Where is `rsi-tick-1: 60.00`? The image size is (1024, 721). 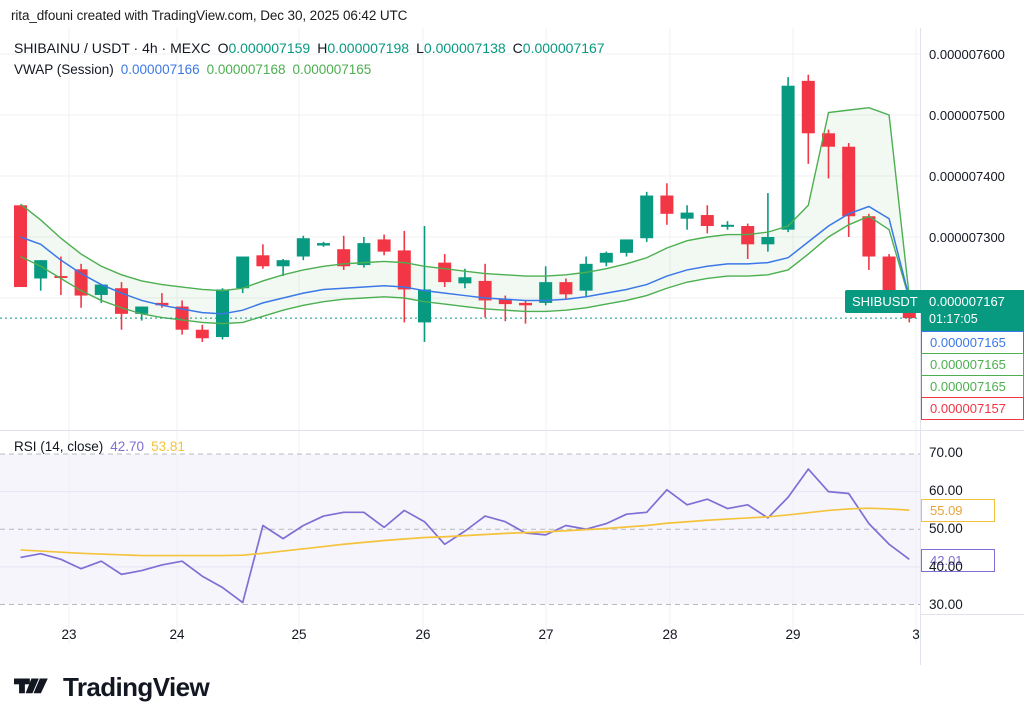
rsi-tick-1: 60.00 is located at coordinates (946, 490).